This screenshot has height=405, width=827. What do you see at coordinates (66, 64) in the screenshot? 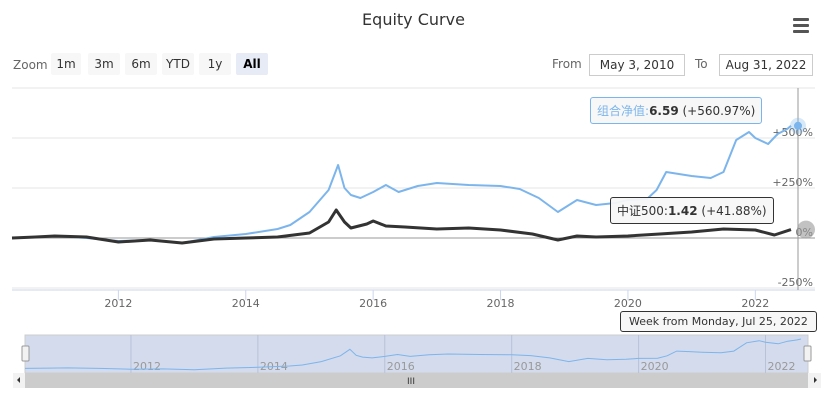
I see `zoom-1m-button: 1m` at bounding box center [66, 64].